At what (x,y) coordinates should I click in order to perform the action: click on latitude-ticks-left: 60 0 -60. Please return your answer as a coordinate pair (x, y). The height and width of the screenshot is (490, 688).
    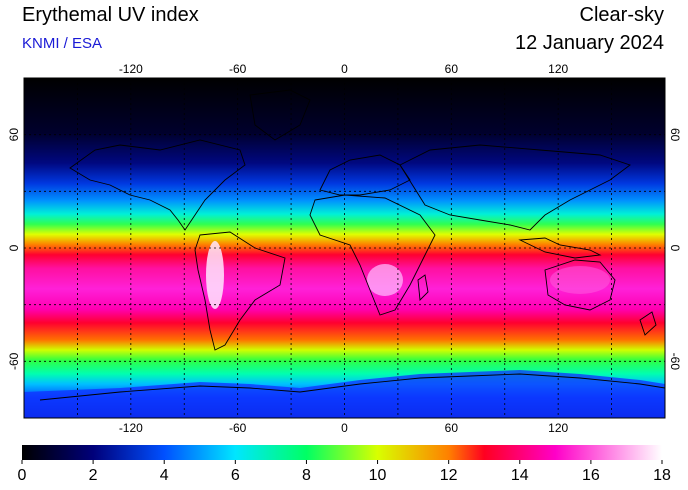
    Looking at the image, I should click on (14, 249).